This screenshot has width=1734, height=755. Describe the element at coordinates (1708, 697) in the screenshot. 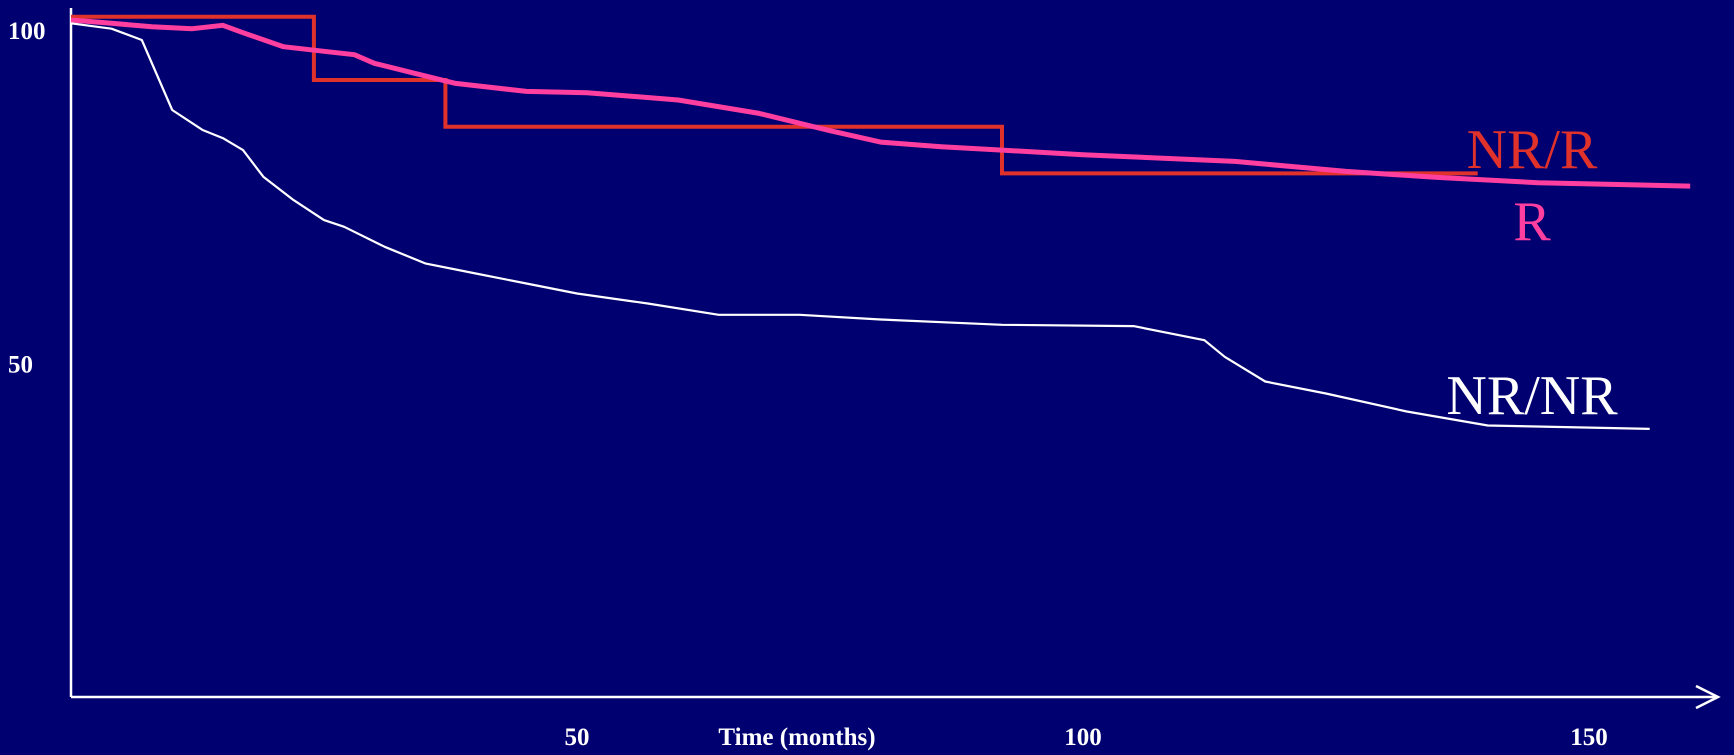

I see `x-axis-arrowhead` at that location.